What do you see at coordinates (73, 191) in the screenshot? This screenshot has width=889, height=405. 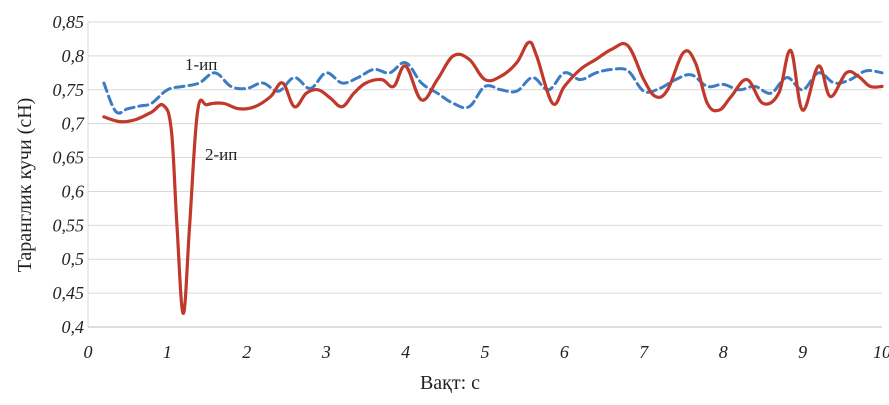 I see `y-tick-label: 0,6` at bounding box center [73, 191].